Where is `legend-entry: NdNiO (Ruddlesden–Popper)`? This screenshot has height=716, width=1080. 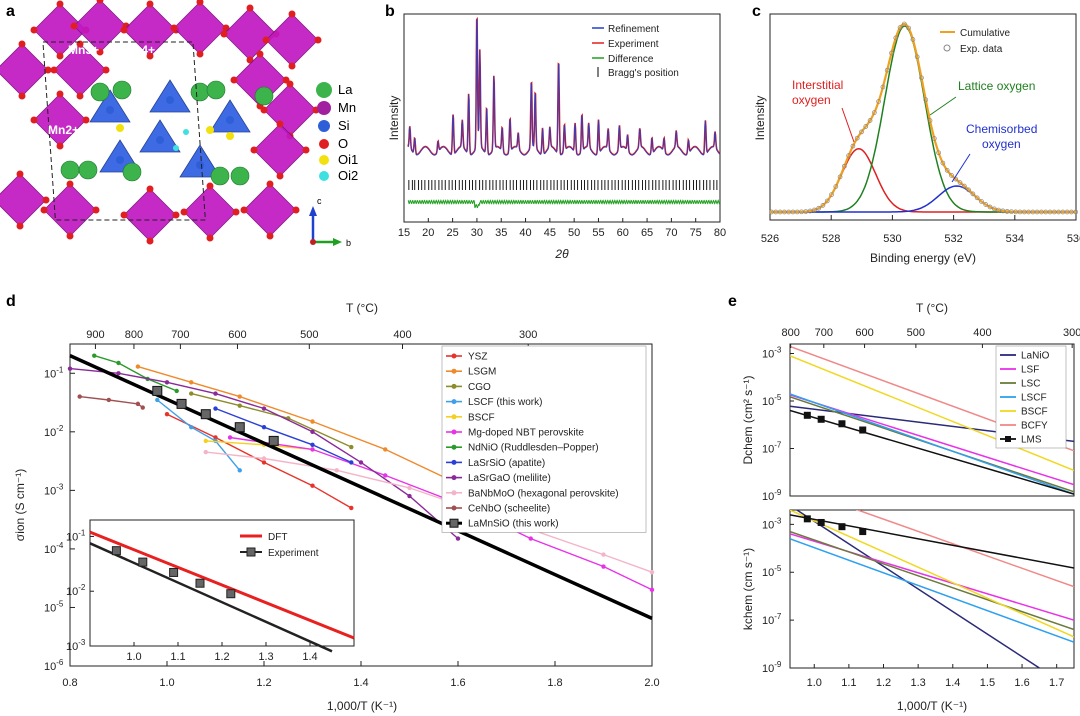 legend-entry: NdNiO (Ruddlesden–Popper) is located at coordinates (533, 448).